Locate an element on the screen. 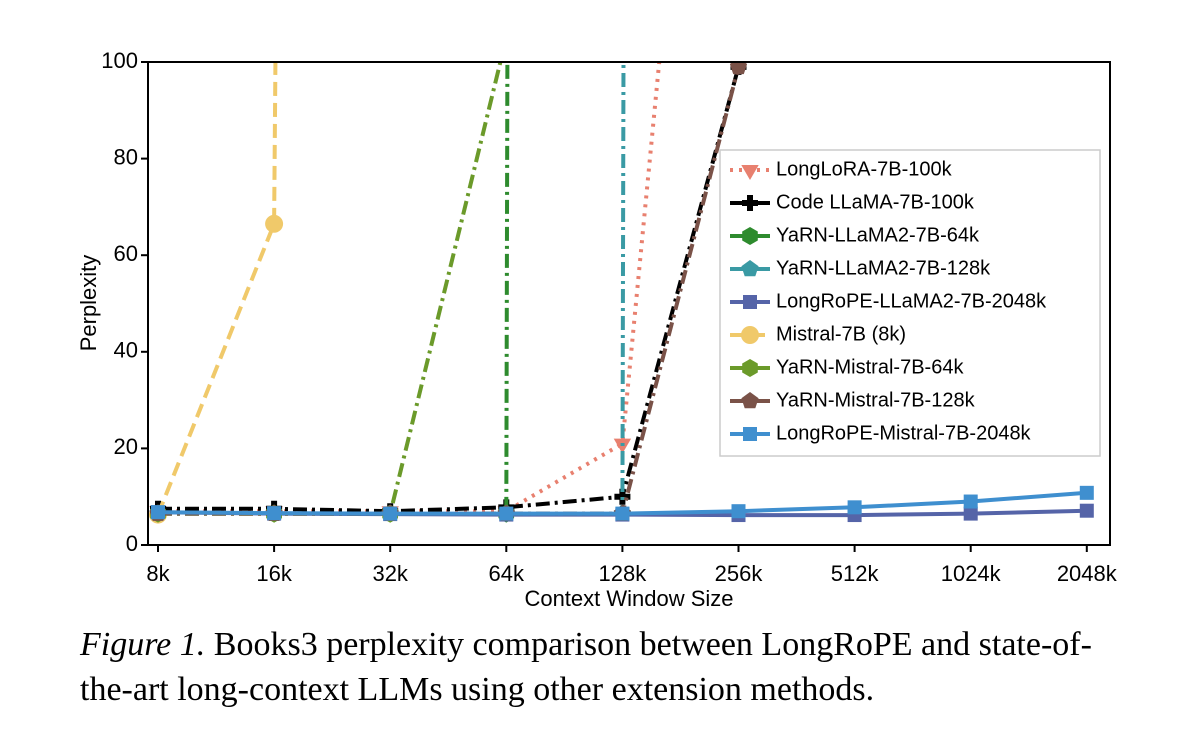 Image resolution: width=1194 pixels, height=740 pixels. legend-box is located at coordinates (910, 303).